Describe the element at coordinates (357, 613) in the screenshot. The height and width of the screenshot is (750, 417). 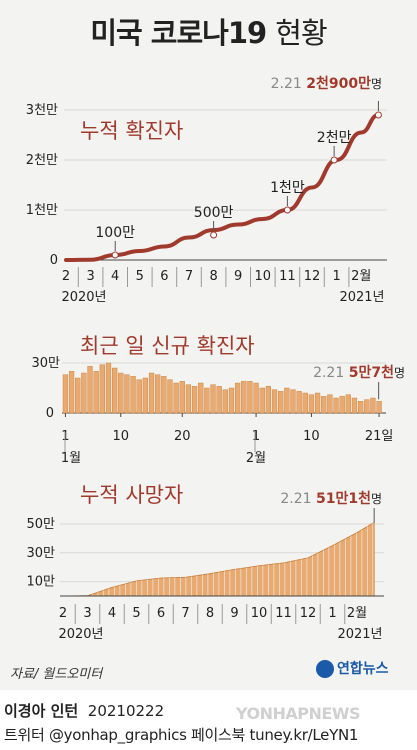
I see `deaths-x-tick-label: 2월` at that location.